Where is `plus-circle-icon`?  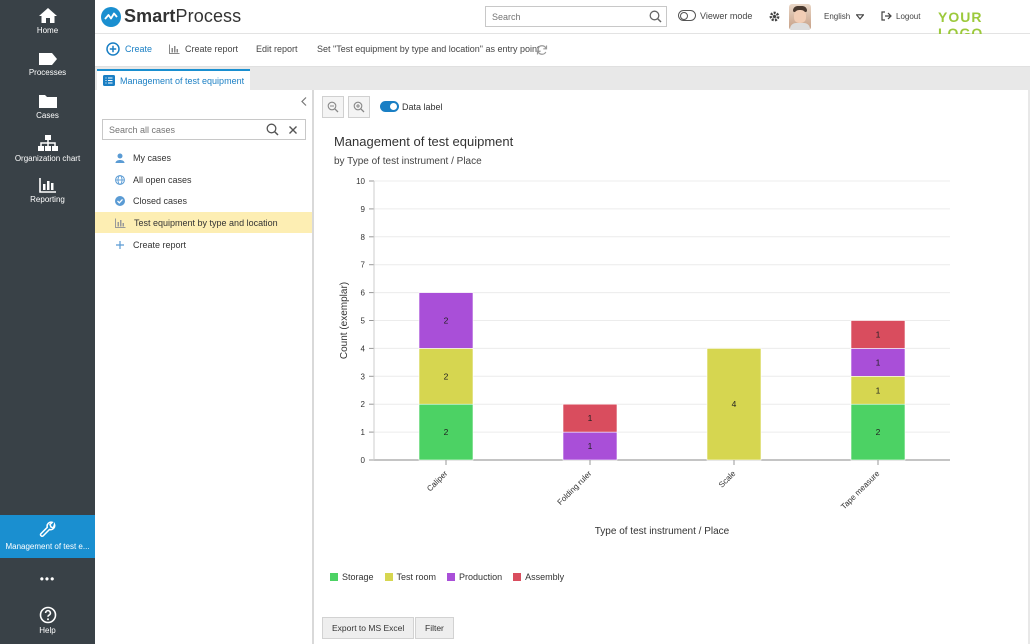 plus-circle-icon is located at coordinates (113, 49).